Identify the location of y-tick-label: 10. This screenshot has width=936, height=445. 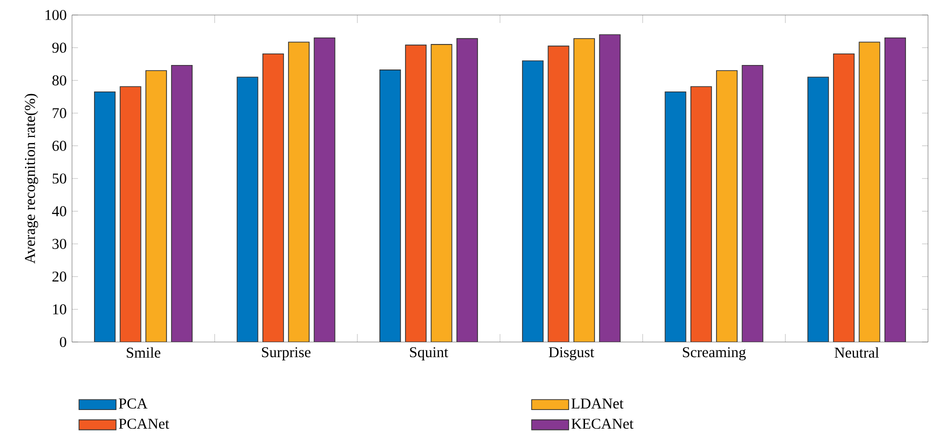
(59, 309).